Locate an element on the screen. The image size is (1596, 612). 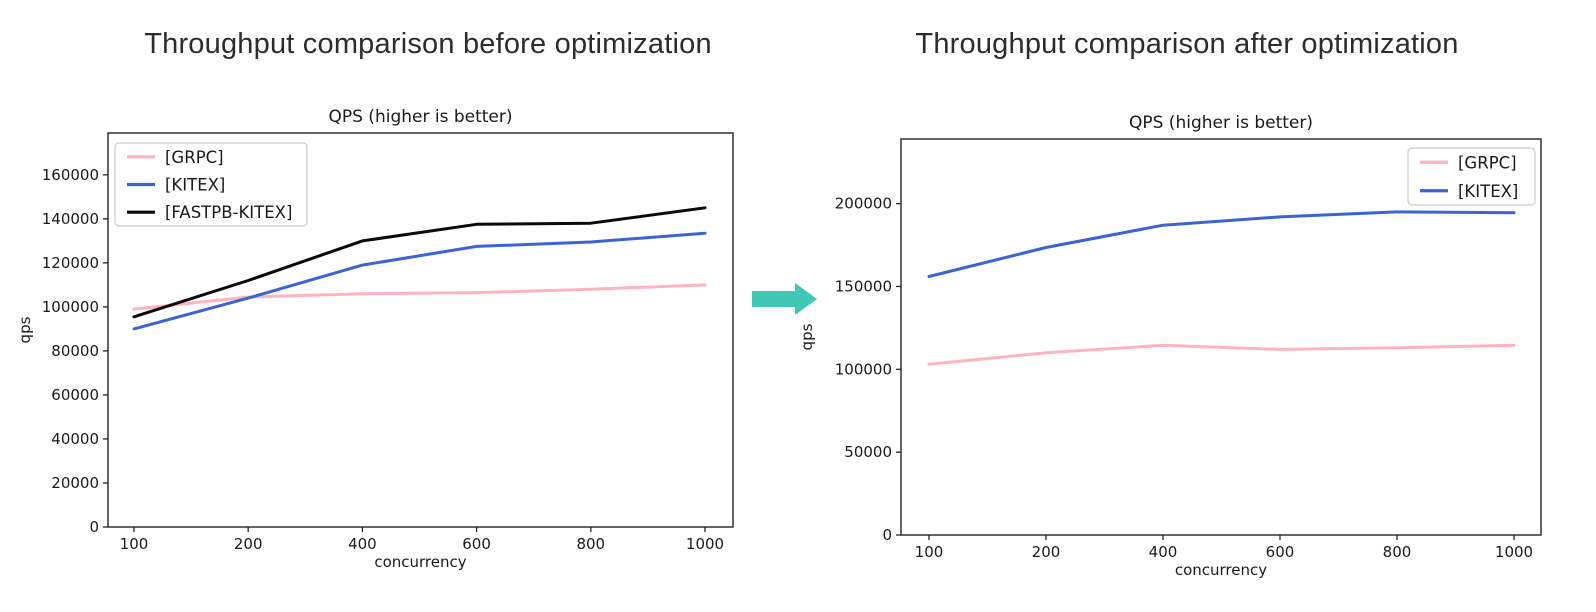
legend-box is located at coordinates (211, 184).